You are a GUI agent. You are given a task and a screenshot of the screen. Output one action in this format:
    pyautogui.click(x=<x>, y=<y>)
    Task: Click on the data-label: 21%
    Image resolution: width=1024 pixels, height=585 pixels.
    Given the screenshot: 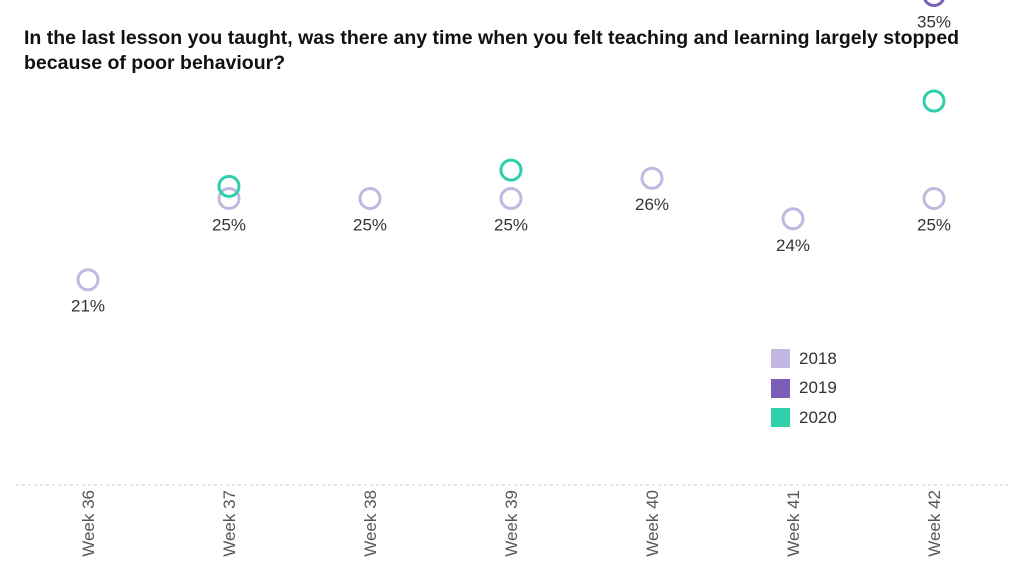 What is the action you would take?
    pyautogui.click(x=88, y=306)
    